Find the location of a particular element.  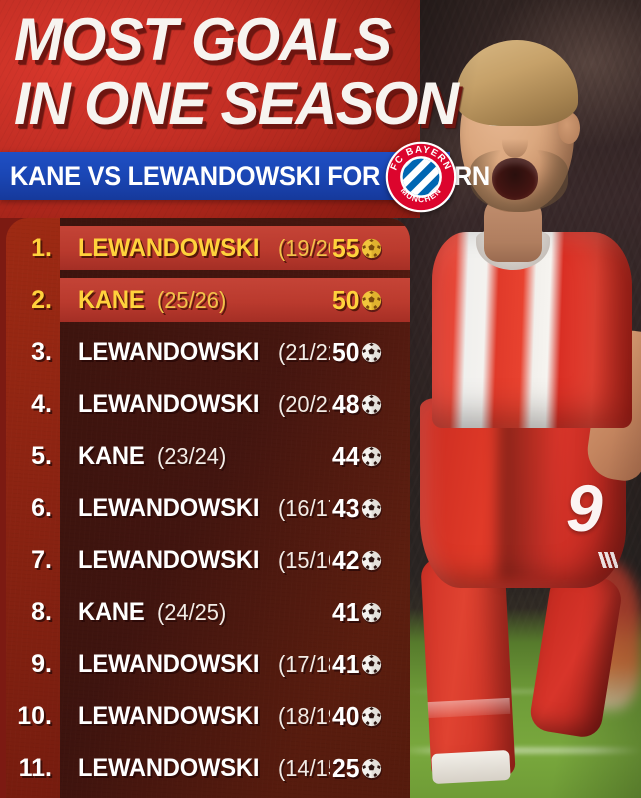

row-rank: 9. is located at coordinates (41, 663).